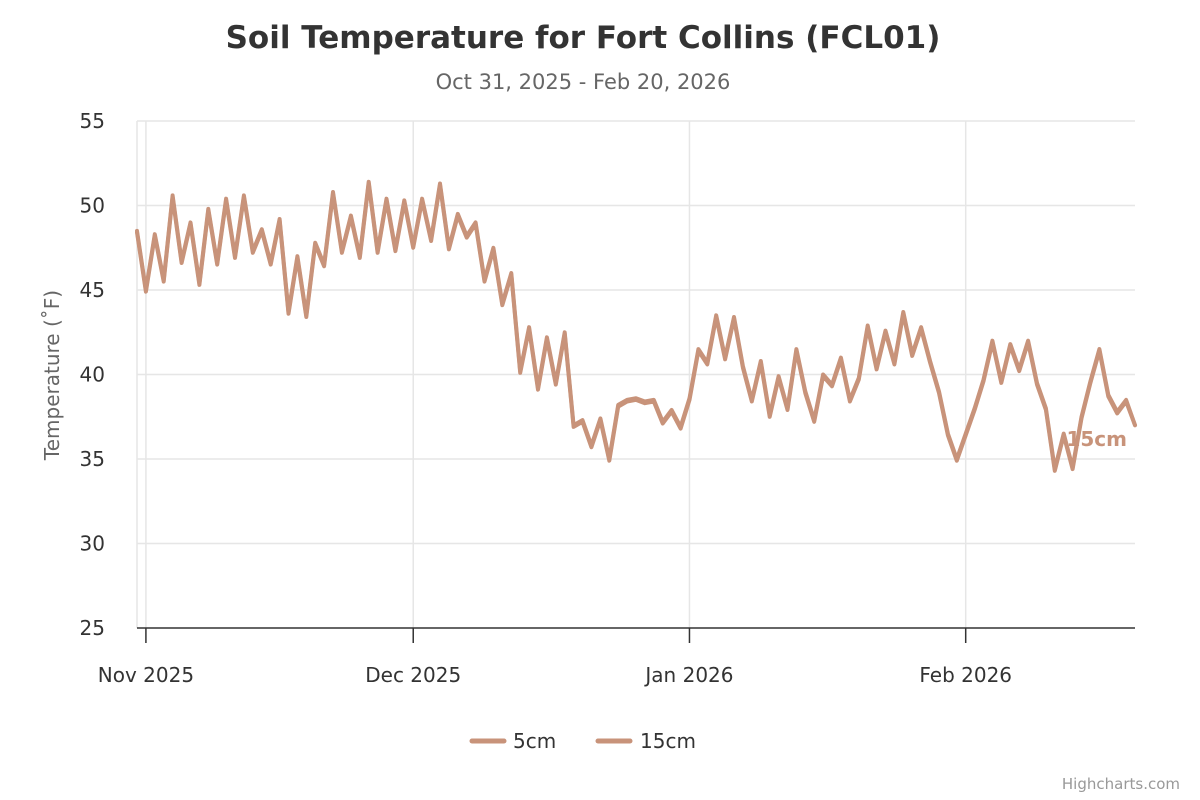  I want to click on y-tick-label: 35, so click(92, 459).